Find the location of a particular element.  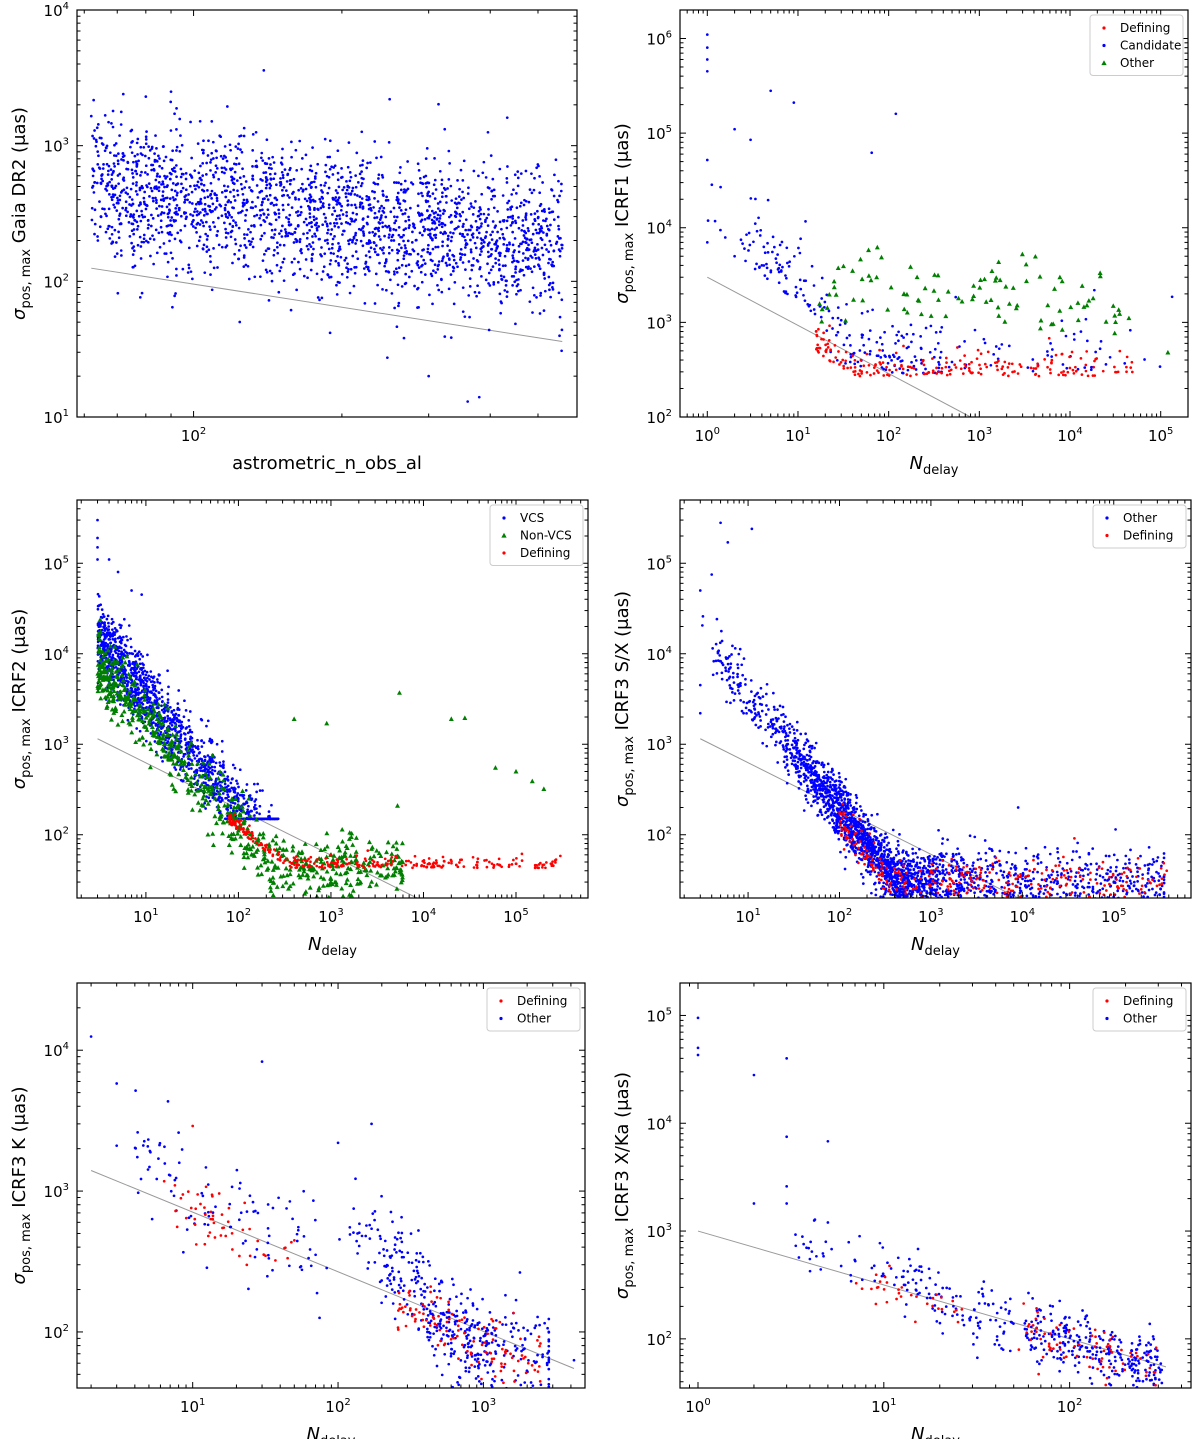

legend-entry-defining: Defining is located at coordinates (1145, 28).